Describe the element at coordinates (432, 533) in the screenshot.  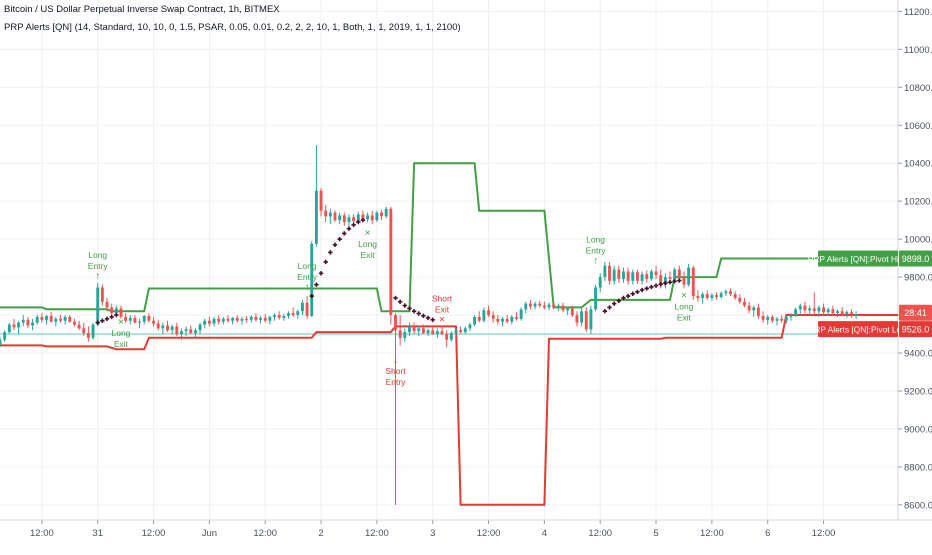
I see `x-tick-label: 3` at that location.